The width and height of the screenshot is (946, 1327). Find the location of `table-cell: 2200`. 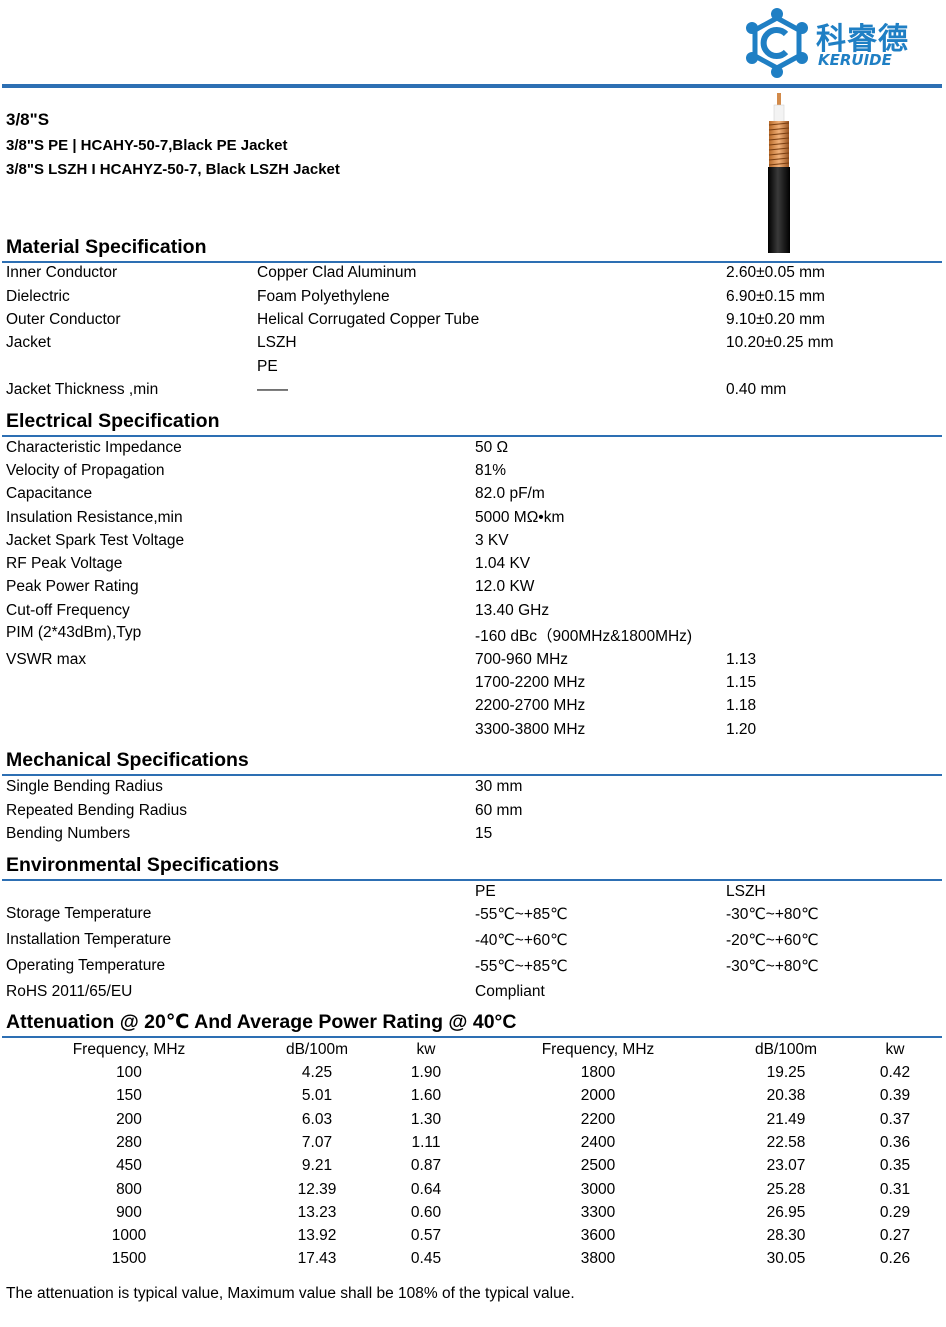

table-cell: 2200 is located at coordinates (598, 1119).